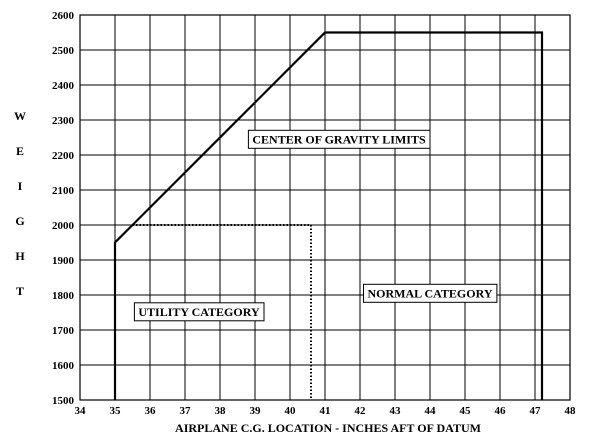 Image resolution: width=600 pixels, height=440 pixels. Describe the element at coordinates (19, 221) in the screenshot. I see `y-axis-label-letter: G` at that location.